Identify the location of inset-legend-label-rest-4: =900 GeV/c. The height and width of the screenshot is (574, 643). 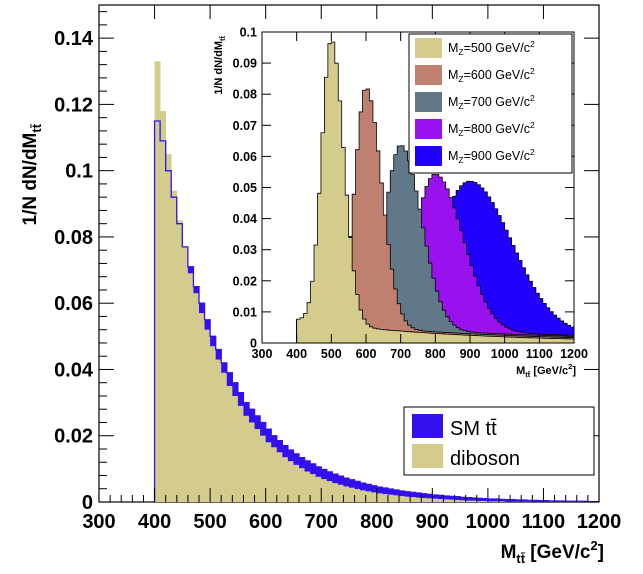
(497, 156).